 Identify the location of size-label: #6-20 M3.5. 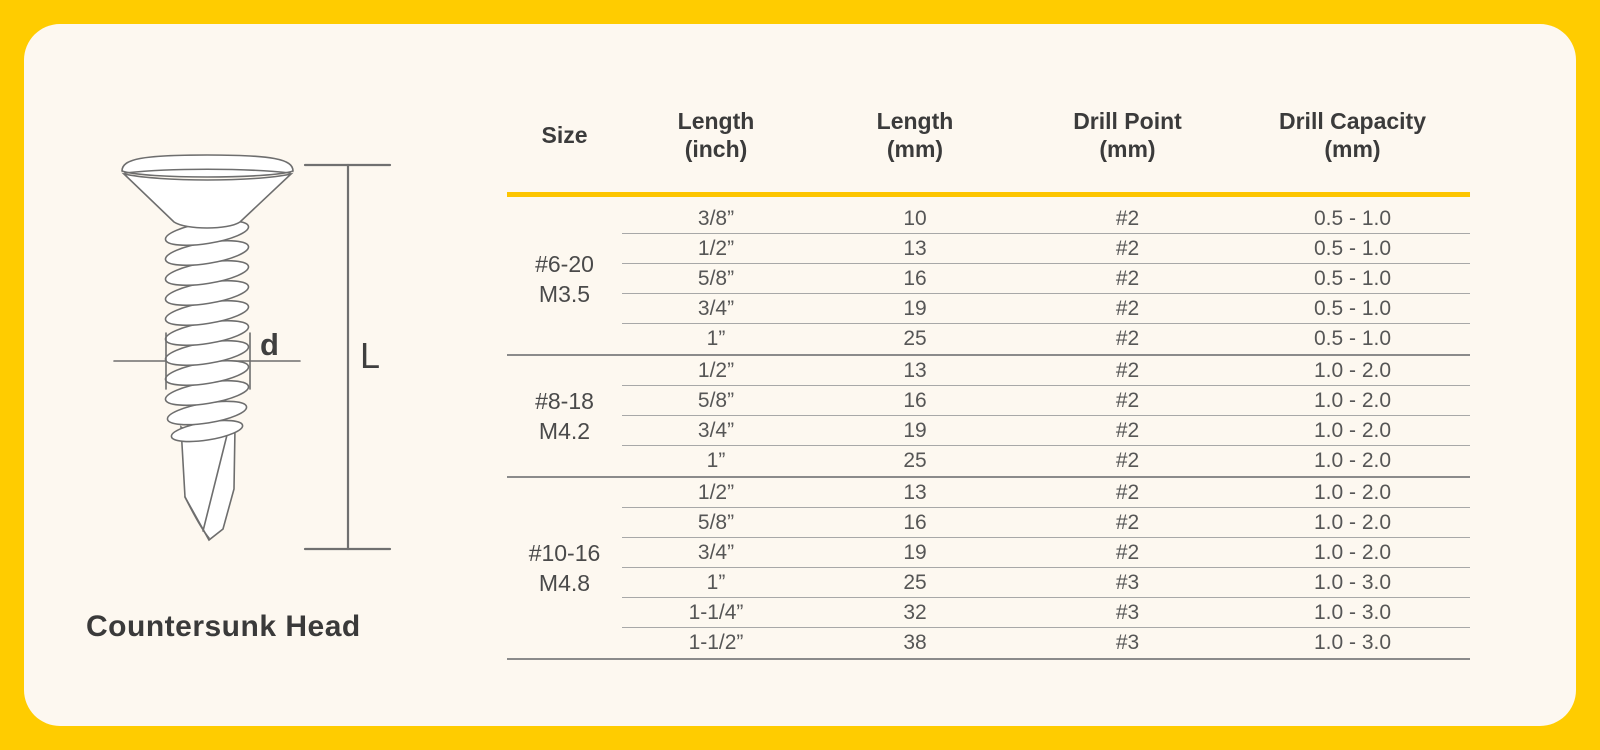
(564, 279).